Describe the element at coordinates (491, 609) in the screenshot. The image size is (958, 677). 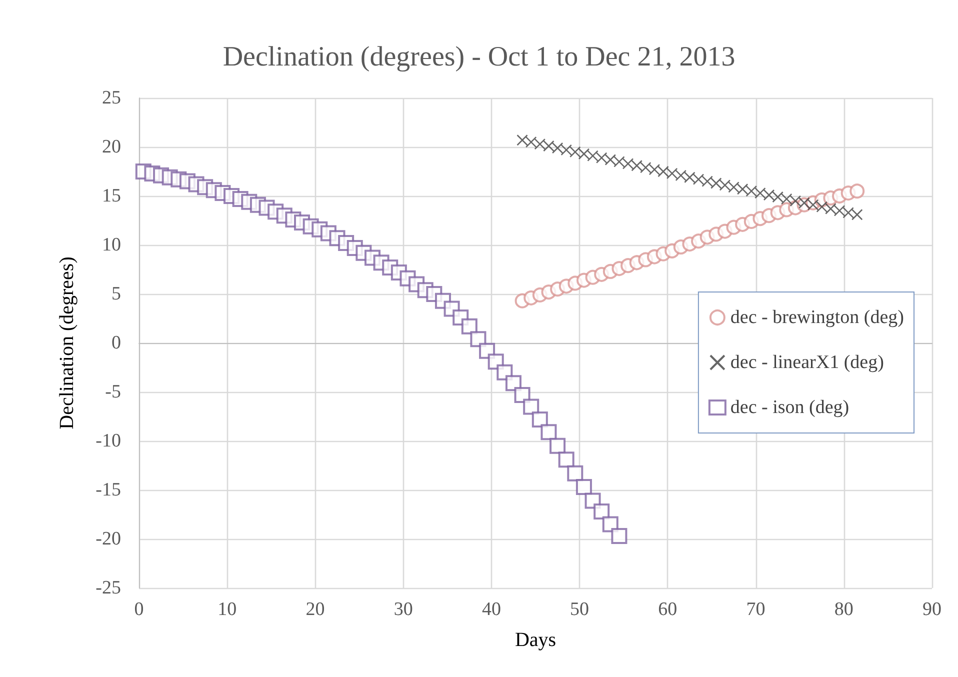
I see `x-tick-label: 40` at that location.